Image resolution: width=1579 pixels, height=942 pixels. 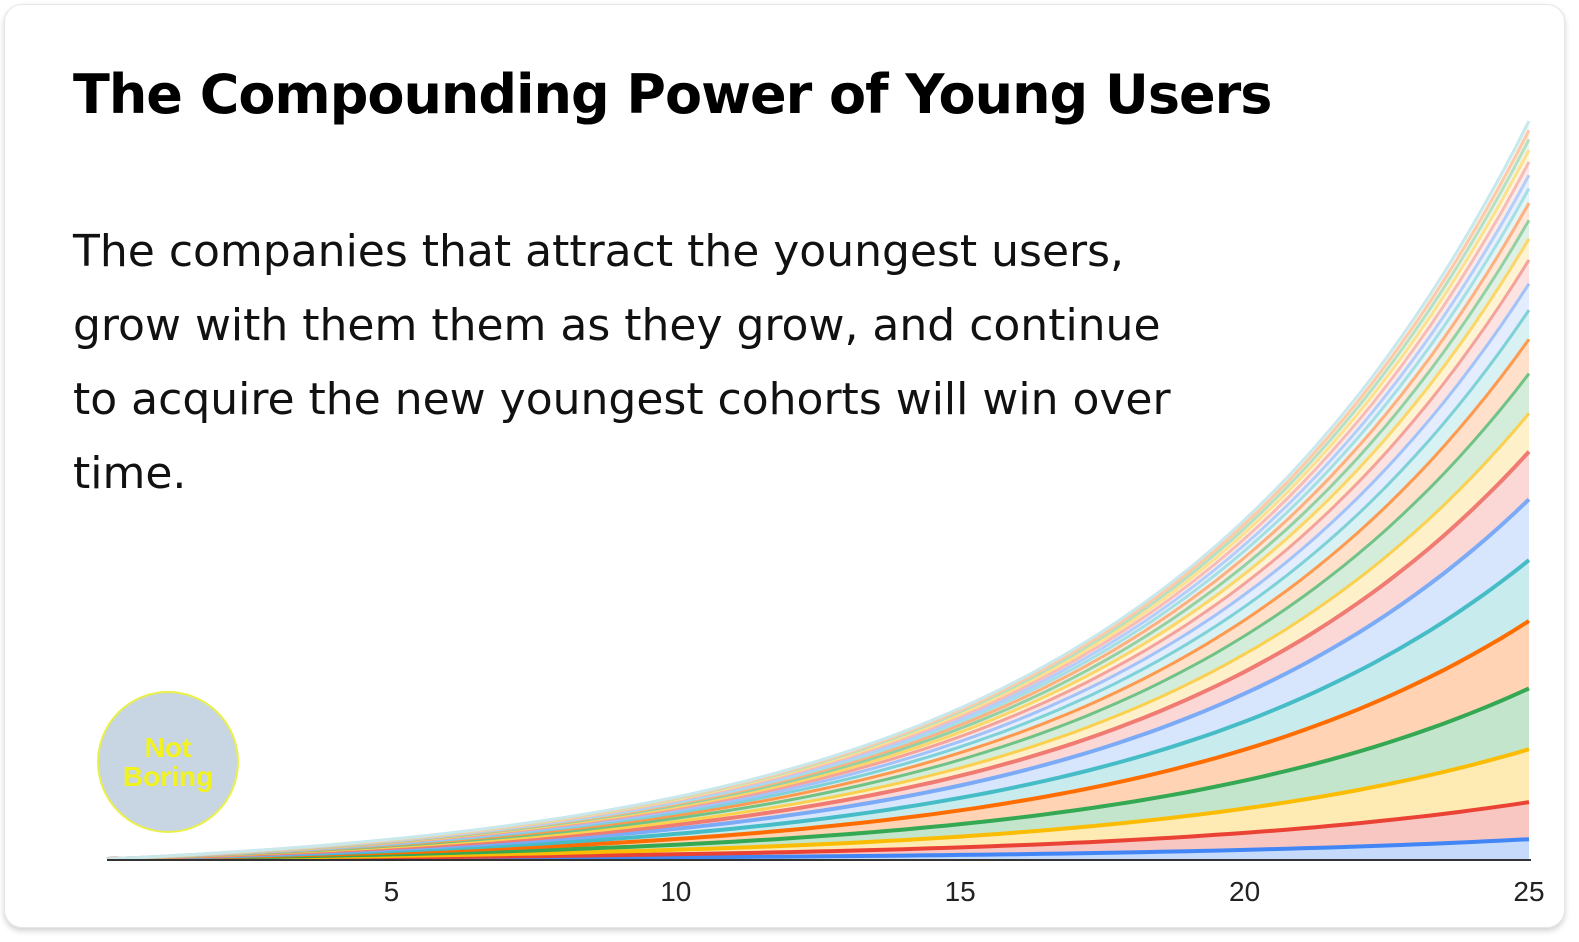 I want to click on x-tick-label-15: 15, so click(x=960, y=891).